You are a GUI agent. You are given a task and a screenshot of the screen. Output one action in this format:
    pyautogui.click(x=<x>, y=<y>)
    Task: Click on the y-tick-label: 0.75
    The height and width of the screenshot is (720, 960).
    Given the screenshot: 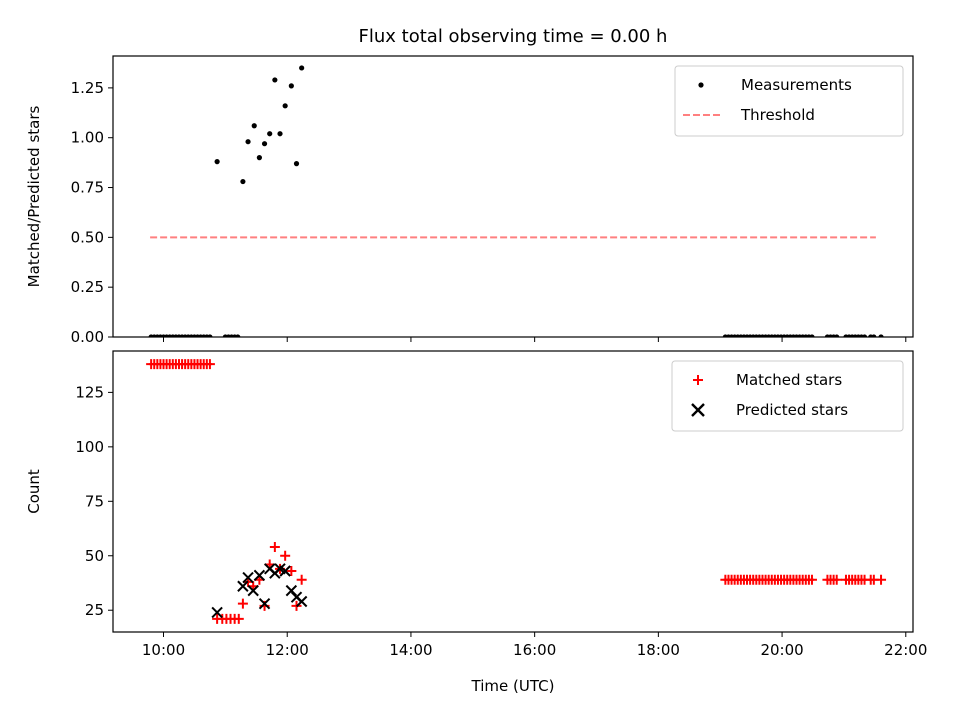 What is the action you would take?
    pyautogui.click(x=87, y=188)
    